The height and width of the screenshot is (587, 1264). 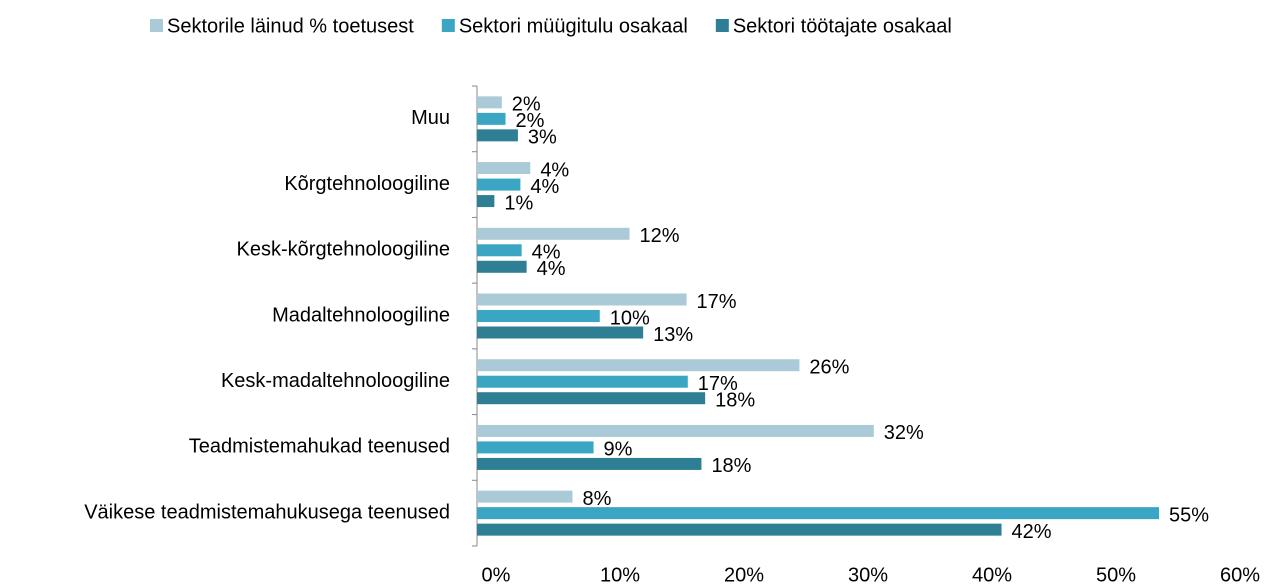 What do you see at coordinates (518, 203) in the screenshot?
I see `data-label: 1%` at bounding box center [518, 203].